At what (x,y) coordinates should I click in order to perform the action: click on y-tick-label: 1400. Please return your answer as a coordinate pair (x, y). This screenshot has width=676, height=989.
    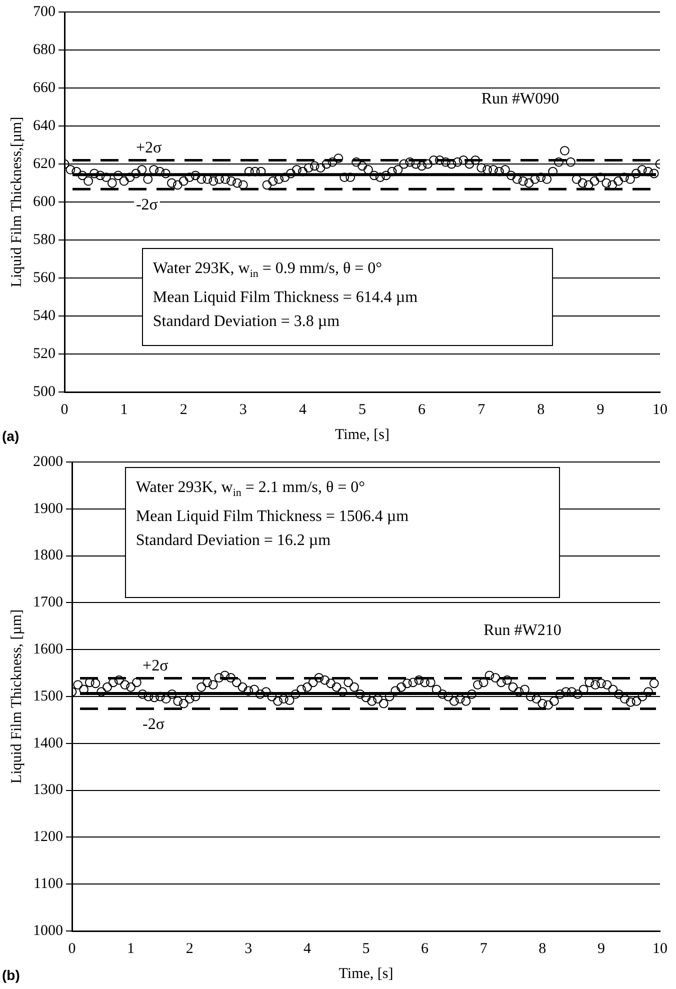
    Looking at the image, I should click on (48, 743).